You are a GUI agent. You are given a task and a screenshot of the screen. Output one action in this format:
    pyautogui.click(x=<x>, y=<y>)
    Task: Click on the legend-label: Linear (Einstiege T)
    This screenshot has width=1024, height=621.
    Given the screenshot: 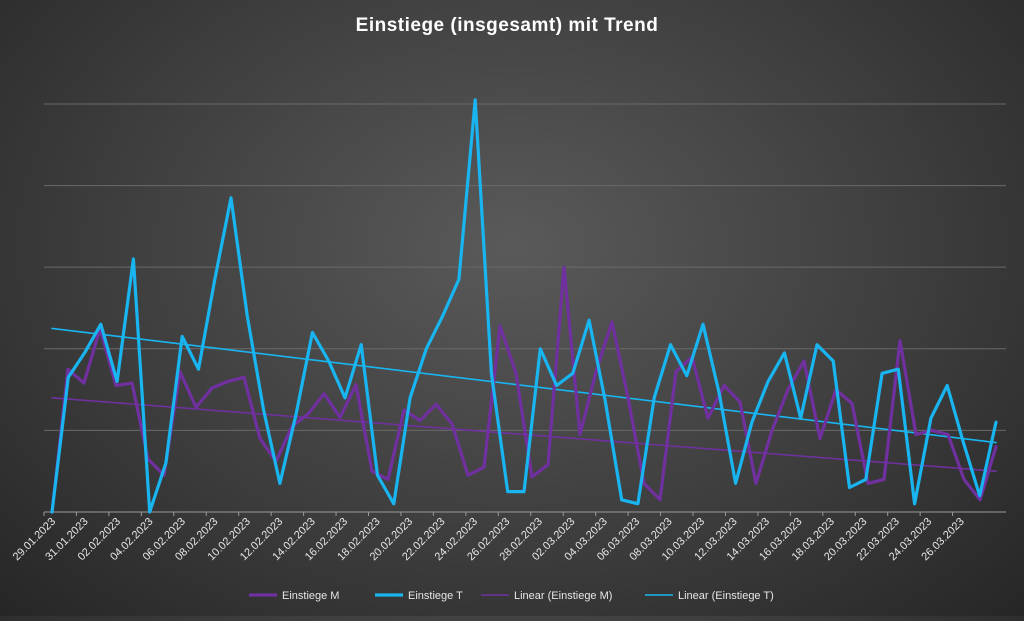 What is the action you would take?
    pyautogui.click(x=726, y=596)
    